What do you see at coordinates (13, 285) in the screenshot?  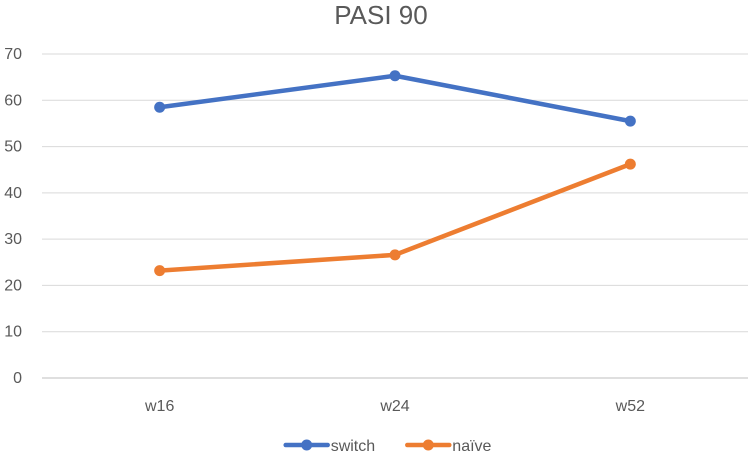 I see `y-tick-label: 20` at bounding box center [13, 285].